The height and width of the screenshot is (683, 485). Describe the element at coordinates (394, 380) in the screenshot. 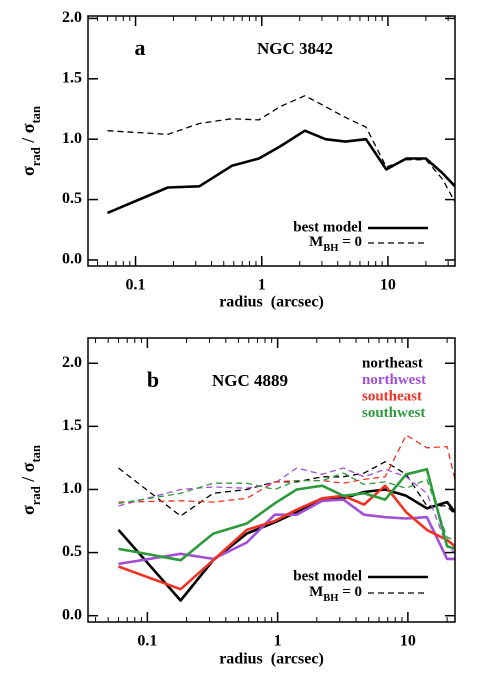

I see `legend-label: northwest` at that location.